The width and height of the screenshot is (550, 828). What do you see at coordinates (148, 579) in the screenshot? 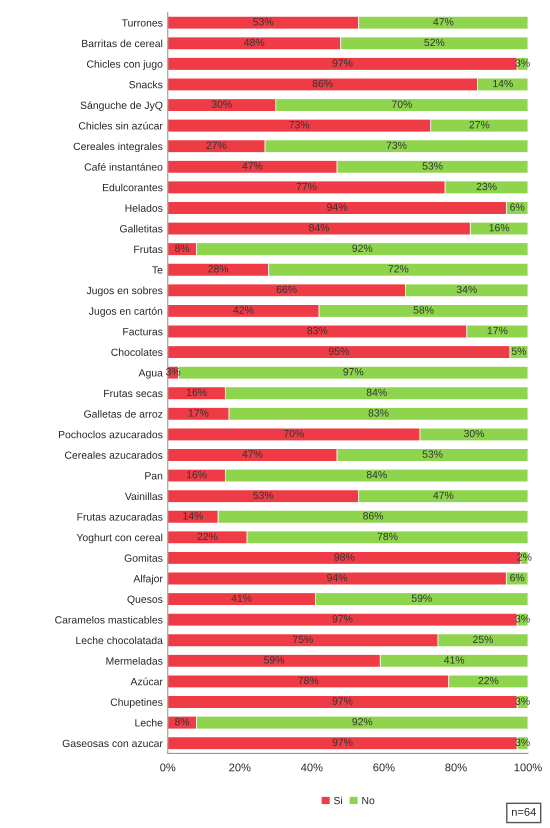
I see `y-tick-label: Alfajor` at bounding box center [148, 579].